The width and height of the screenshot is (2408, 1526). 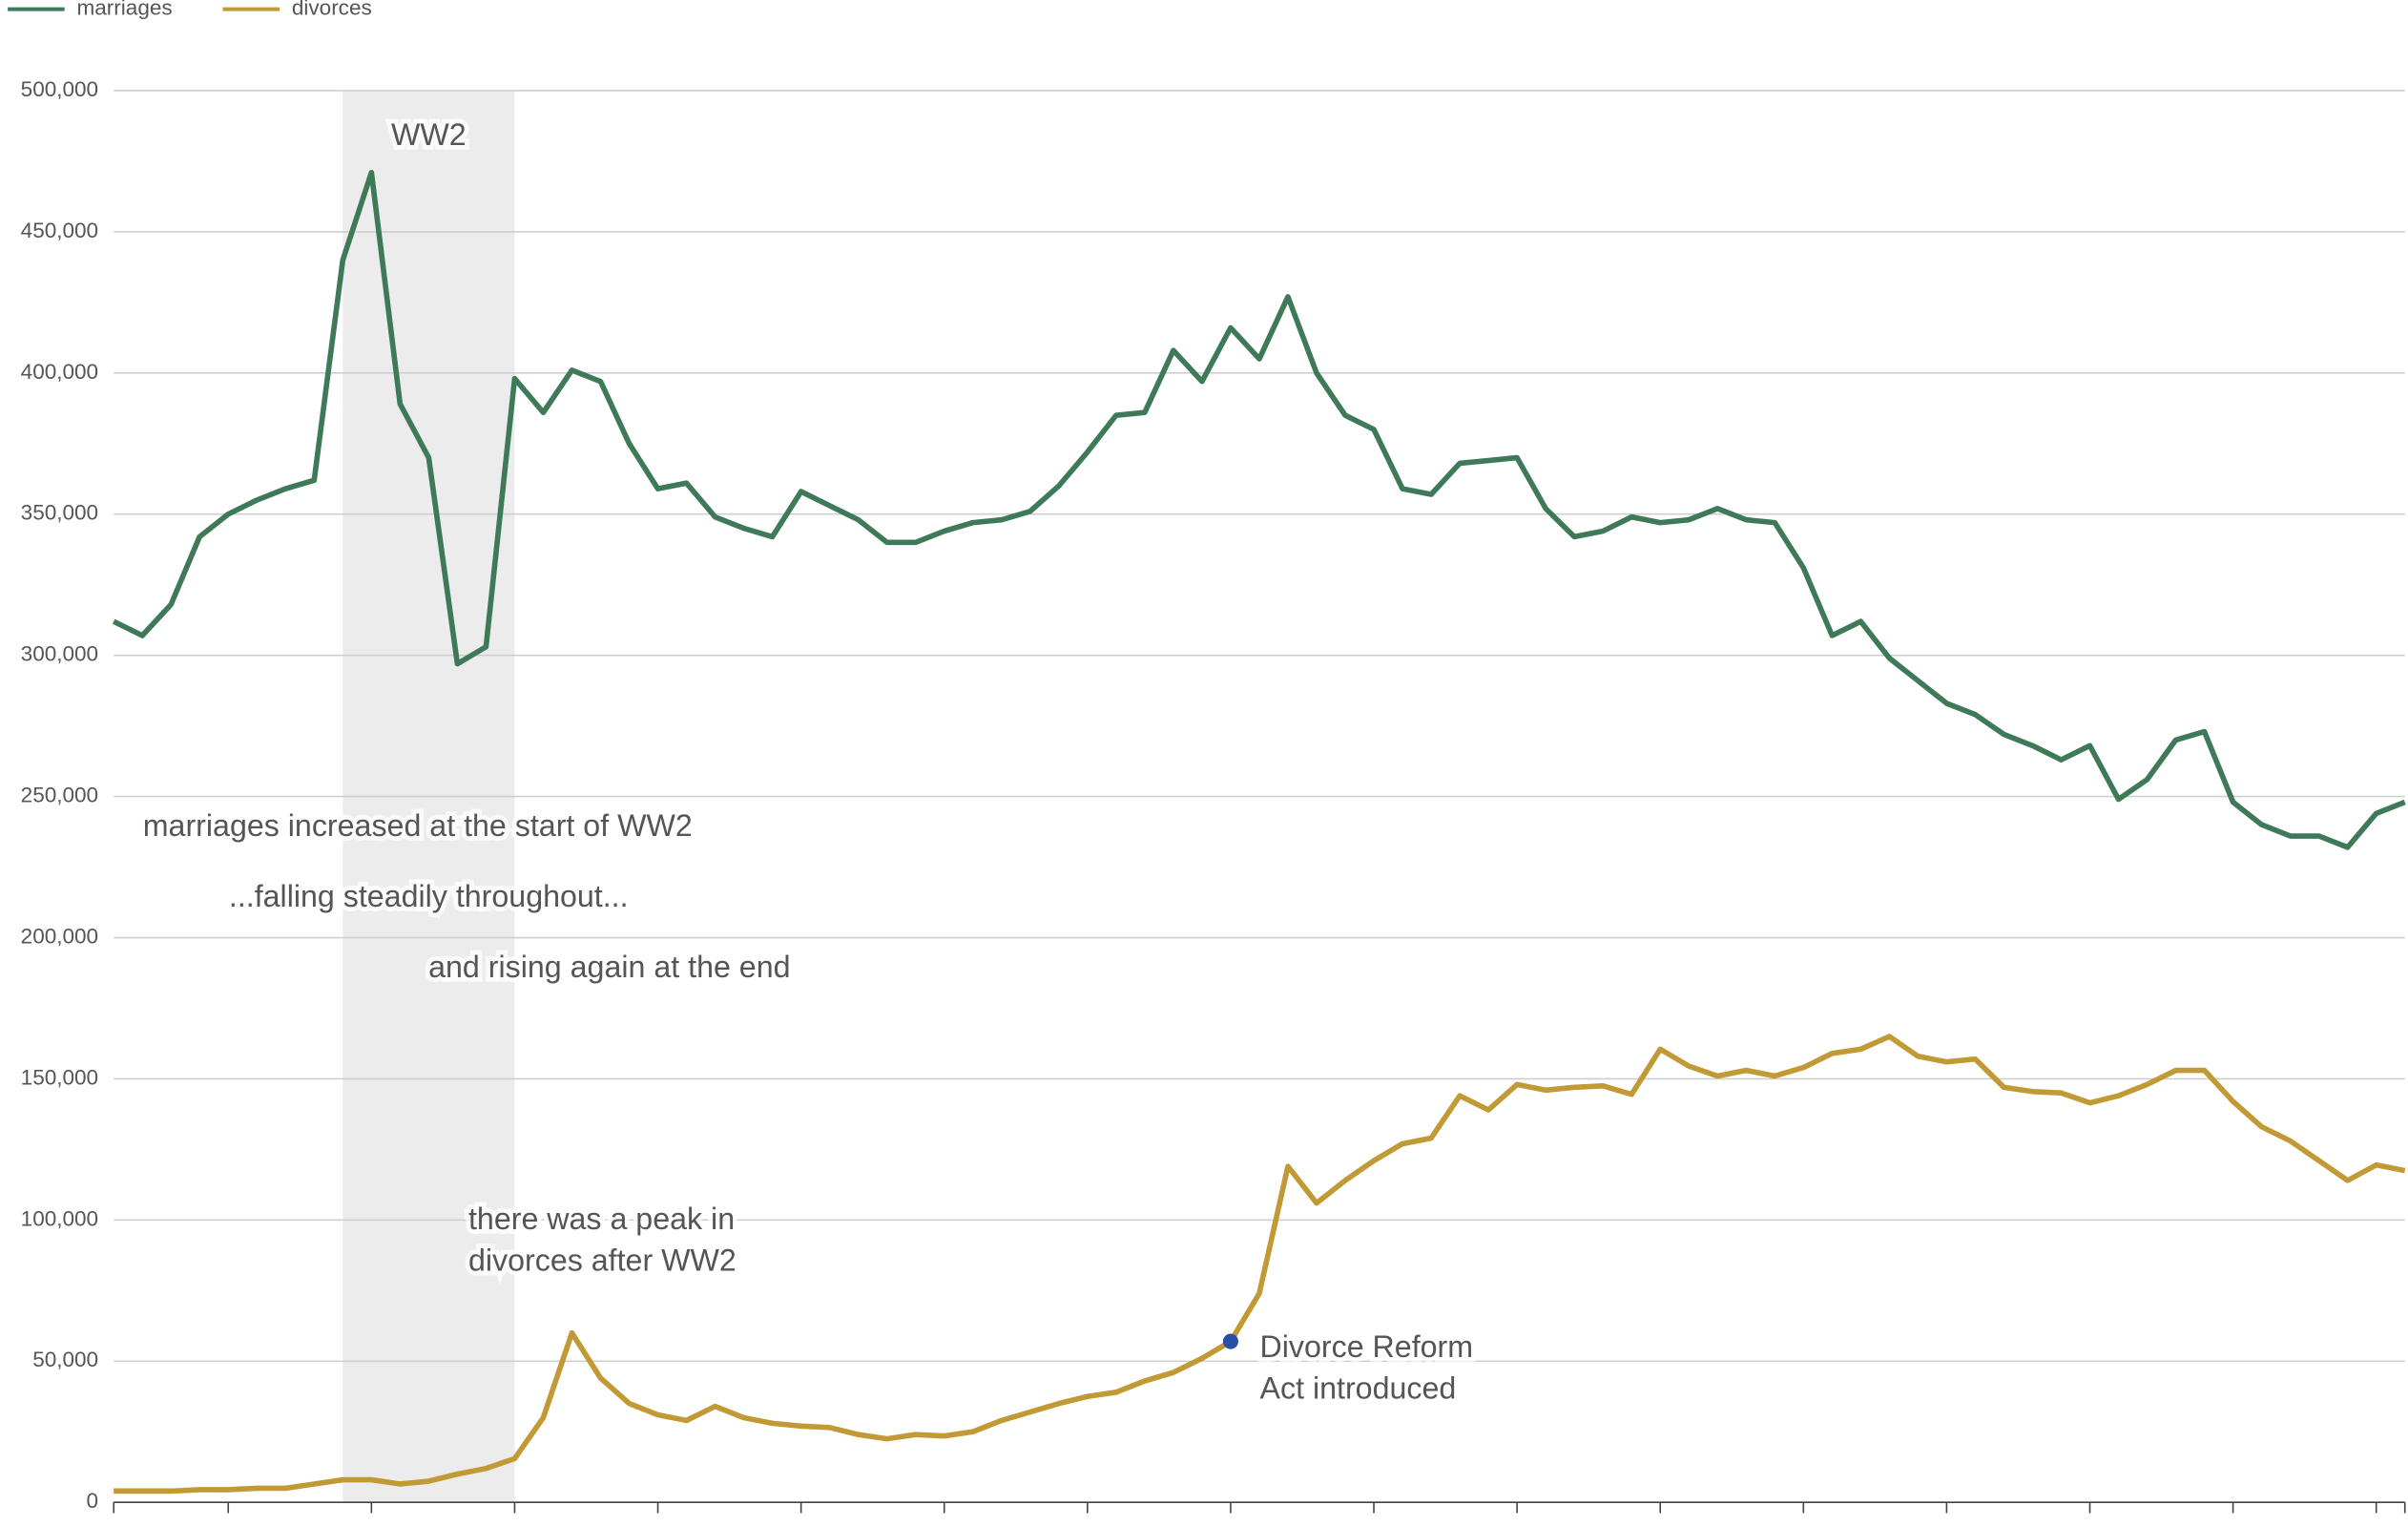 I want to click on y-tick-label: 400,000, so click(x=59, y=372).